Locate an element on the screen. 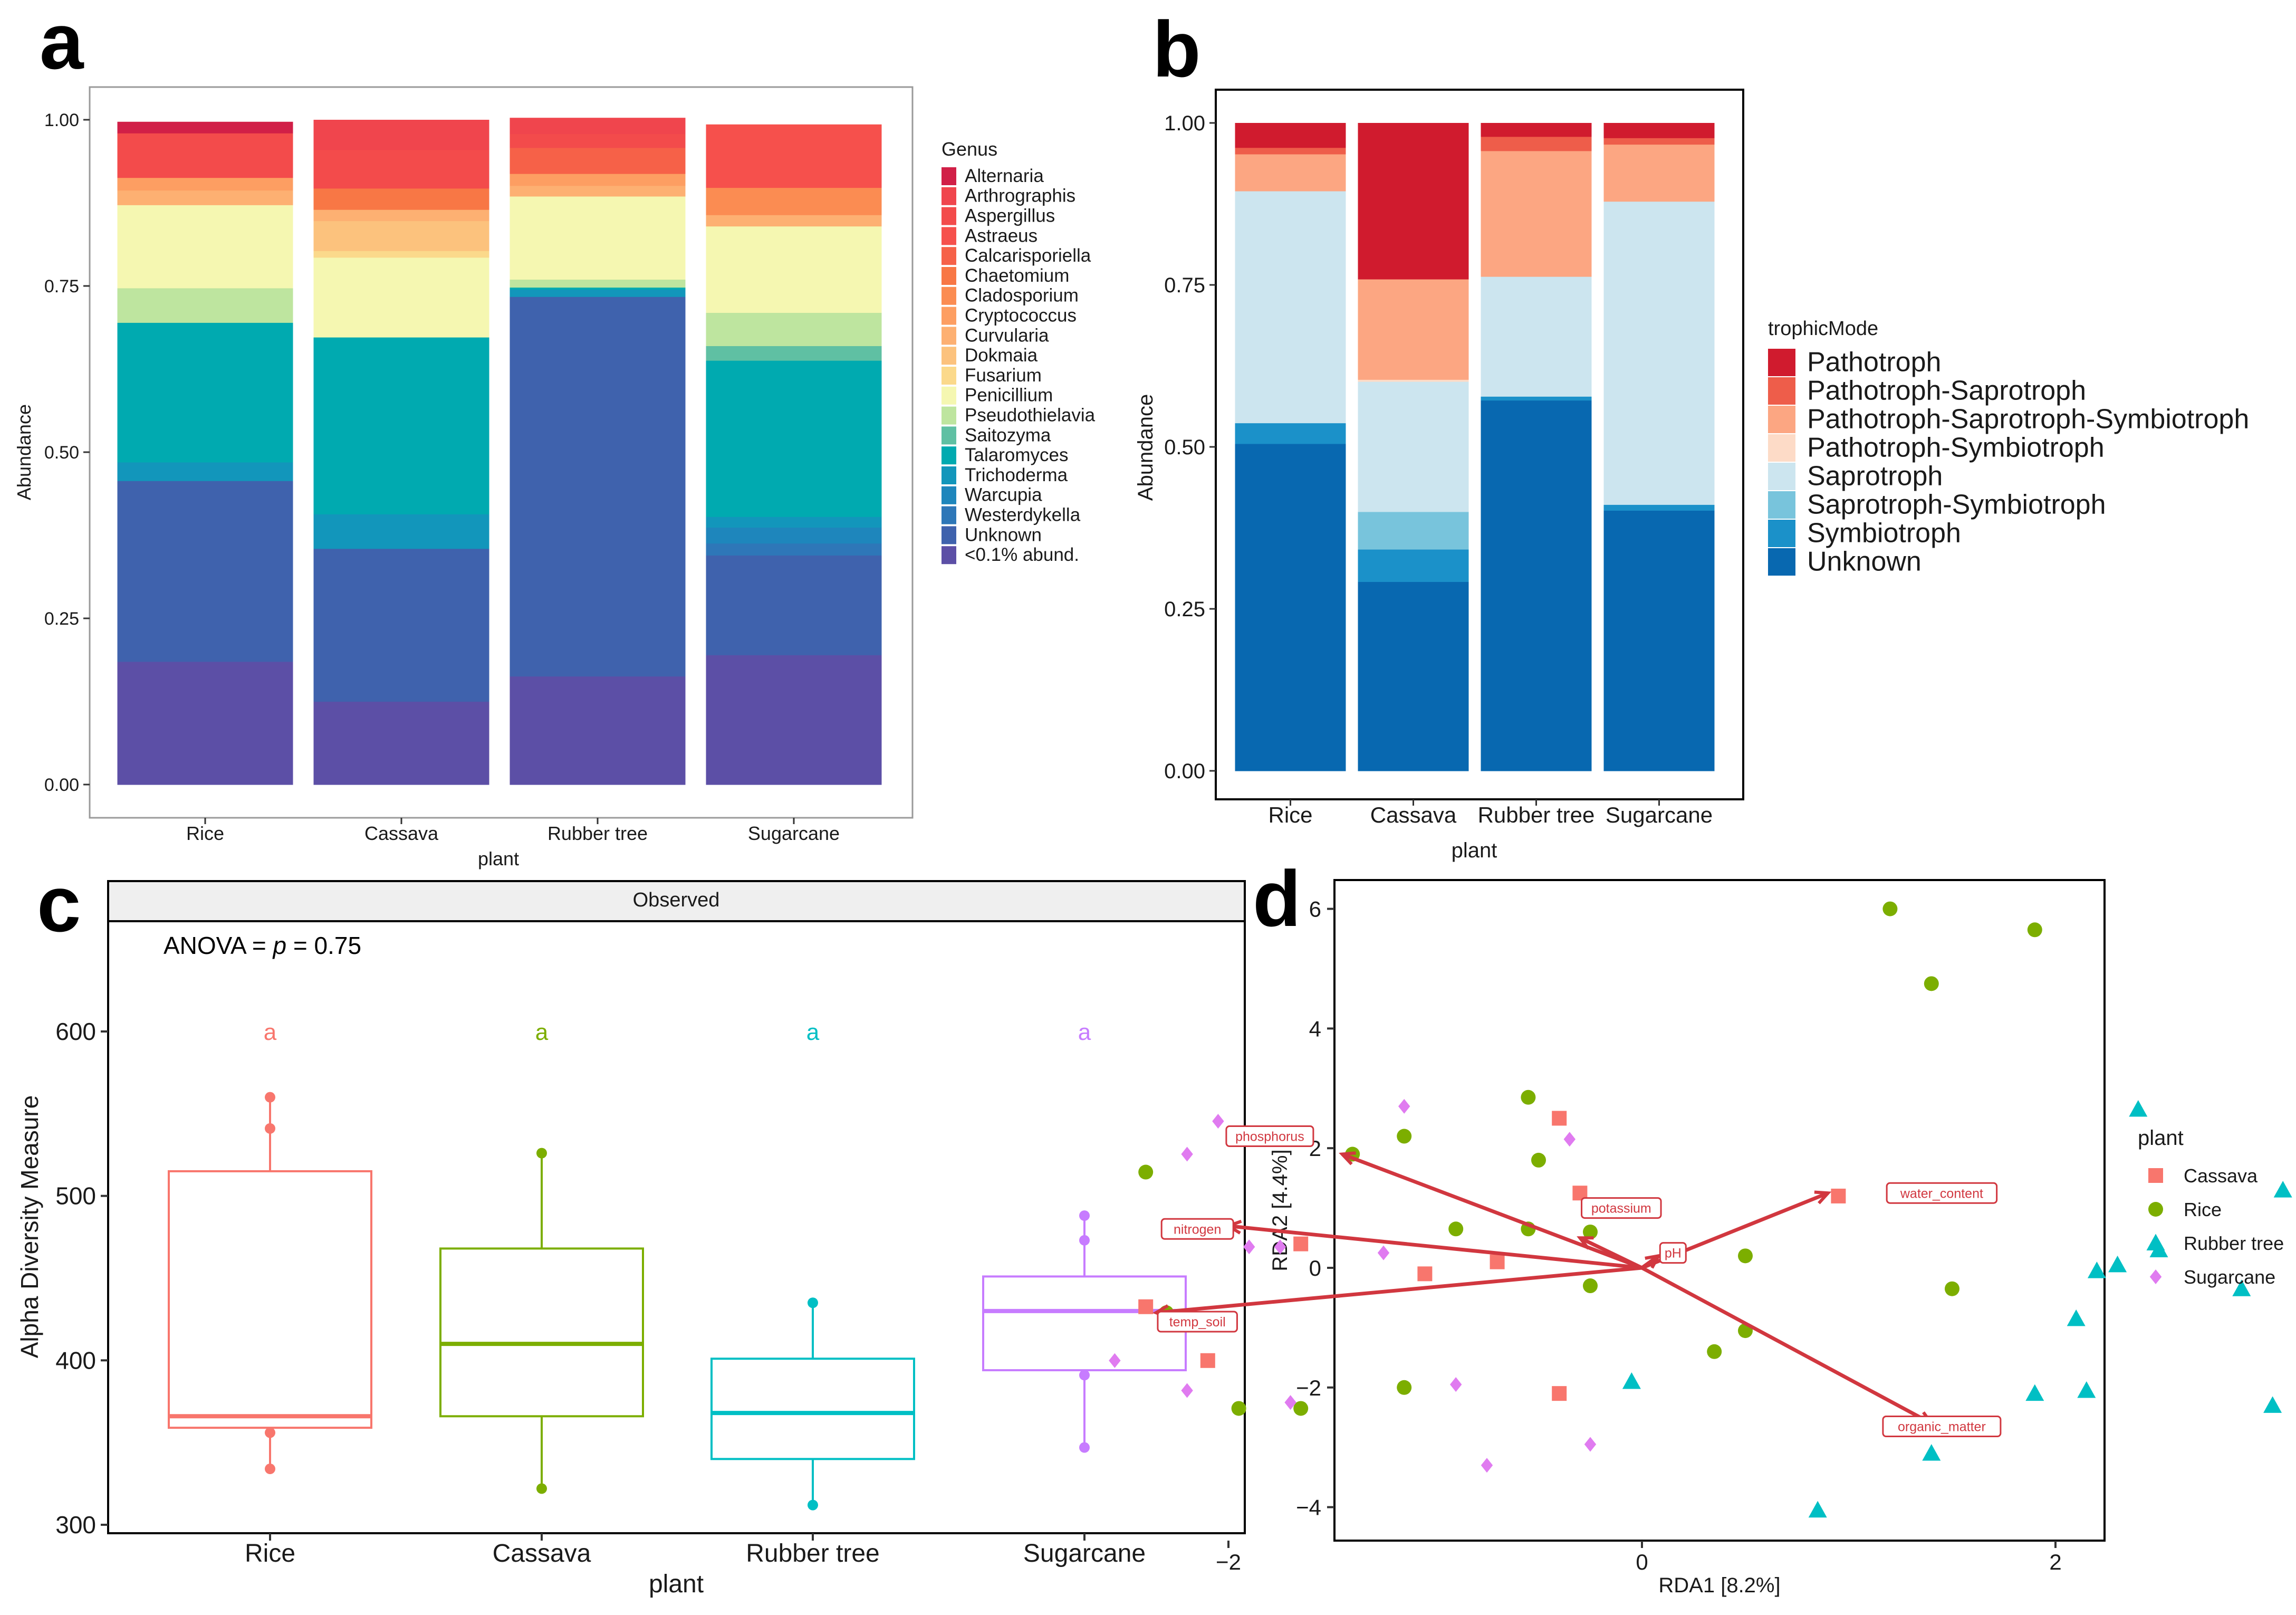 This screenshot has width=2296, height=1615. bar-segment-rubber-tree-symbiotroph is located at coordinates (1536, 398).